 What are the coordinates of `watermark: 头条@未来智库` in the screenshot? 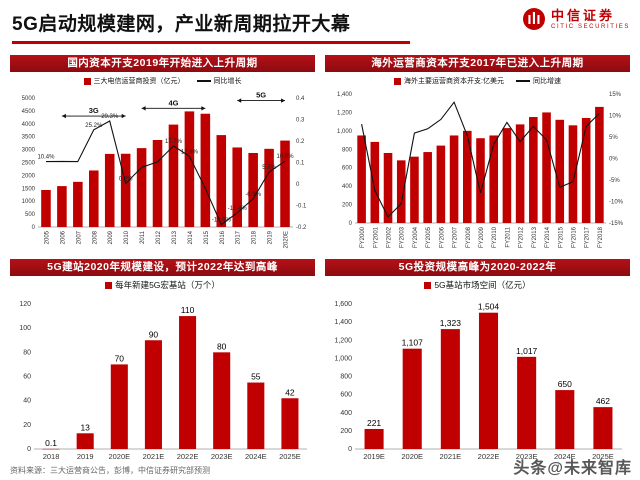 It's located at (572, 468).